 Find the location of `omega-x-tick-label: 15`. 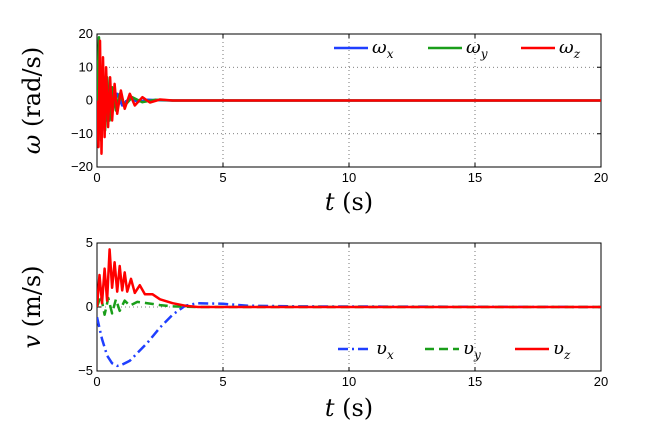

omega-x-tick-label: 15 is located at coordinates (475, 177).